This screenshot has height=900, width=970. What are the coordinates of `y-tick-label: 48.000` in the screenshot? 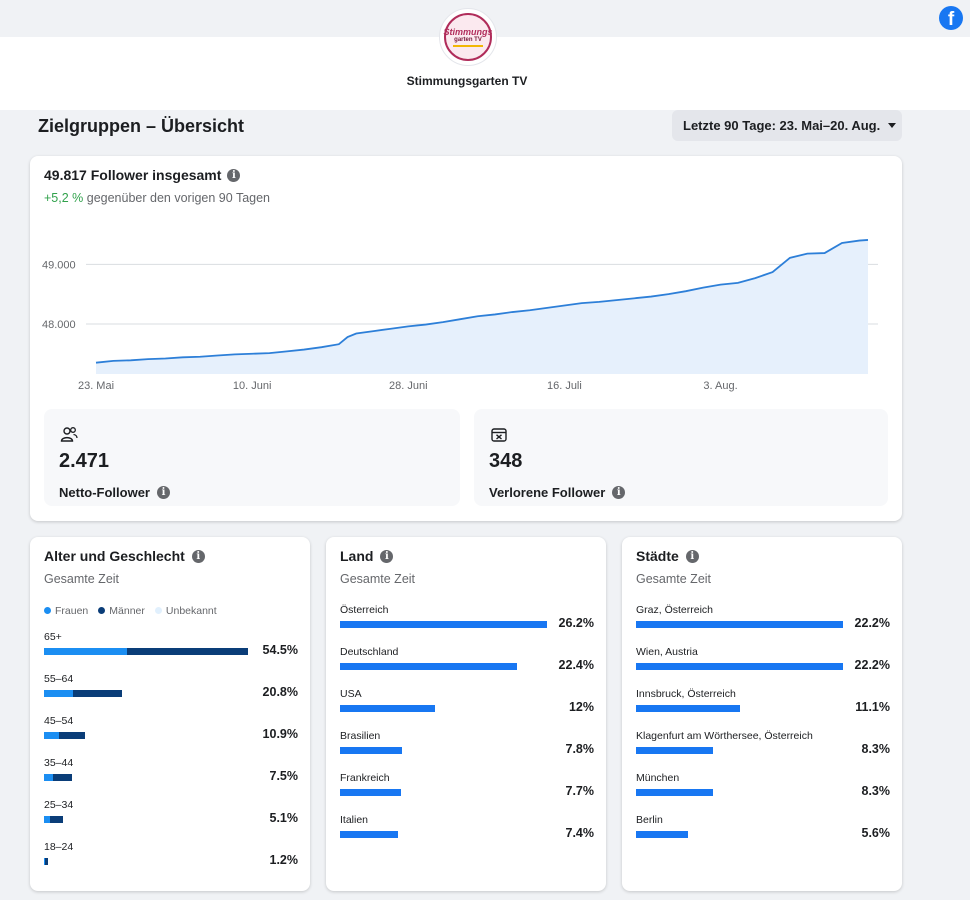 It's located at (59, 325).